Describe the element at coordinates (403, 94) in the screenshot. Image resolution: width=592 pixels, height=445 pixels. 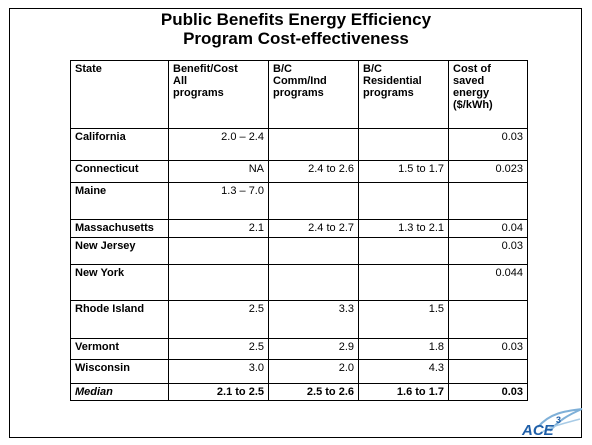
I see `header-cell: B/C Residential programs` at that location.